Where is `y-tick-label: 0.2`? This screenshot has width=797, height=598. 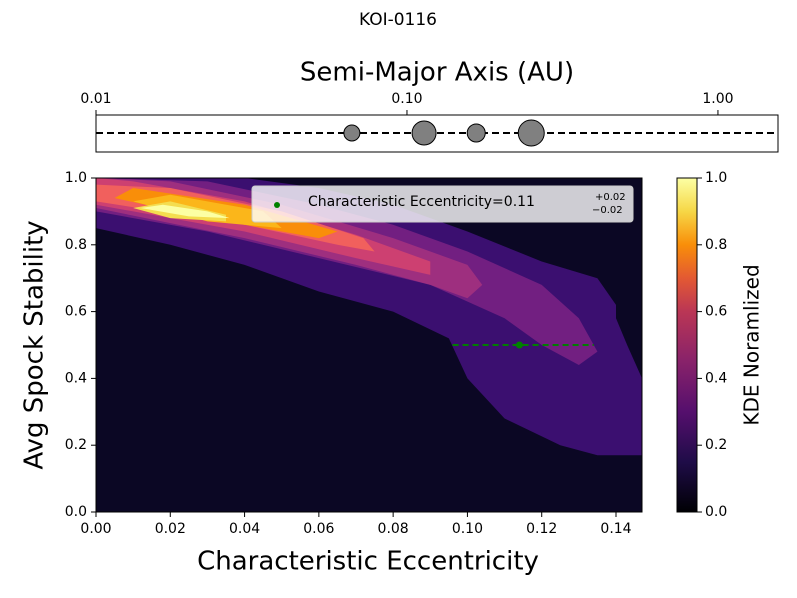
y-tick-label: 0.2 is located at coordinates (76, 445).